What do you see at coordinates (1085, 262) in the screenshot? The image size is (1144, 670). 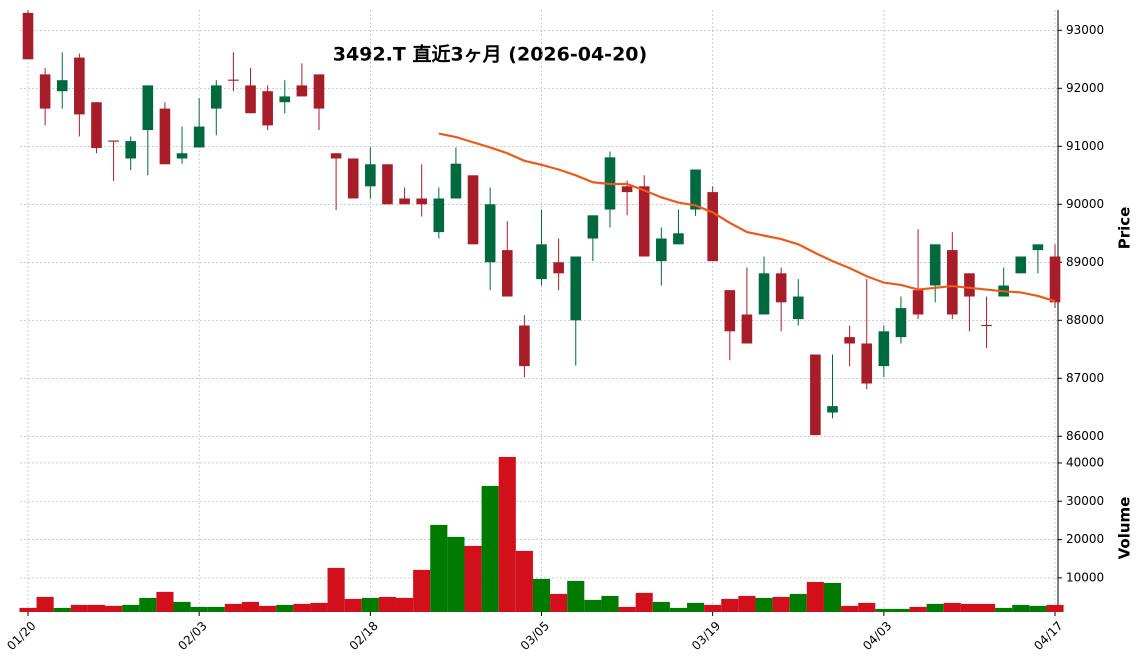 I see `y-tick-label: 89000` at bounding box center [1085, 262].